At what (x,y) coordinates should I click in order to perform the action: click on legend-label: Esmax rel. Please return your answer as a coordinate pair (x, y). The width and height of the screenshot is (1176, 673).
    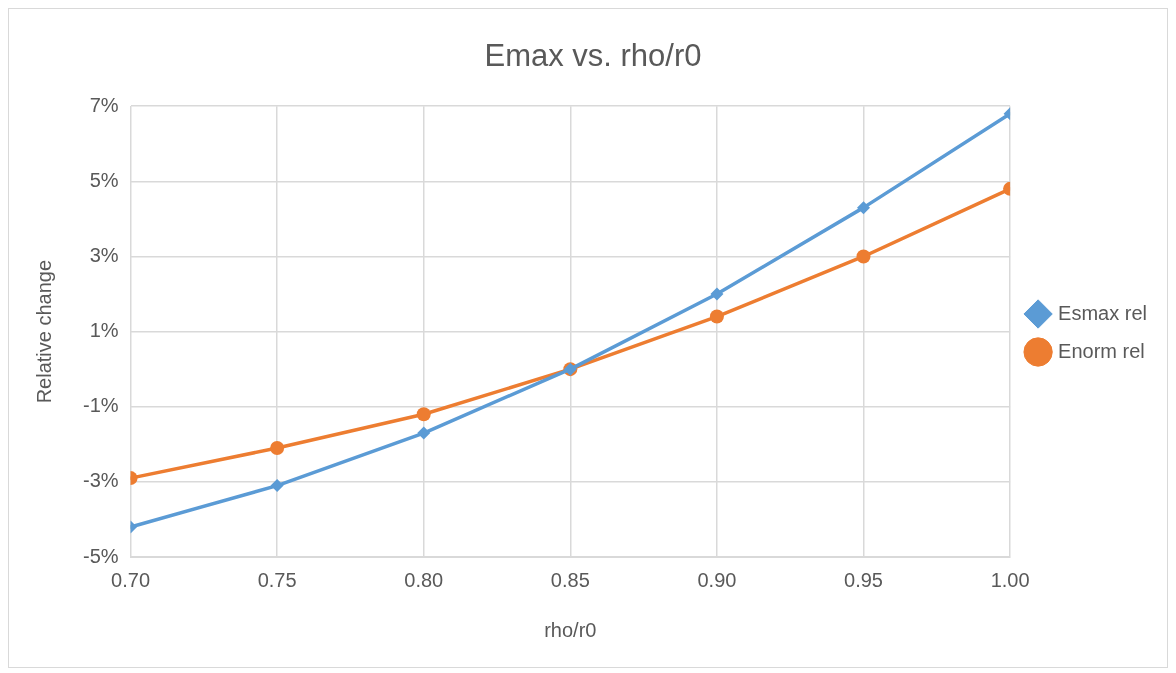
    Looking at the image, I should click on (1102, 312).